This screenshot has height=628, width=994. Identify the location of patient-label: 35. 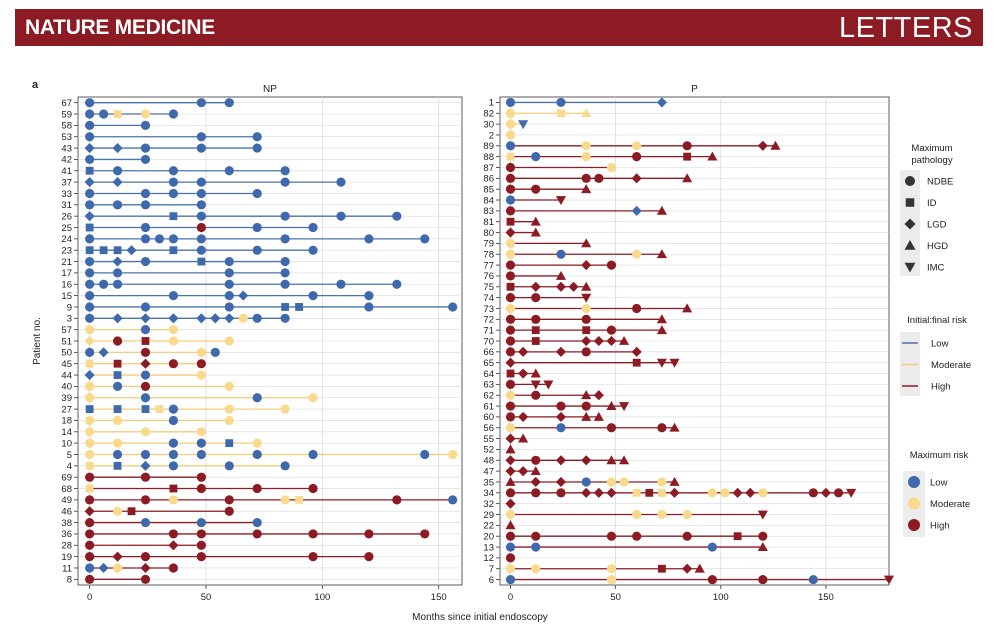
(488, 482).